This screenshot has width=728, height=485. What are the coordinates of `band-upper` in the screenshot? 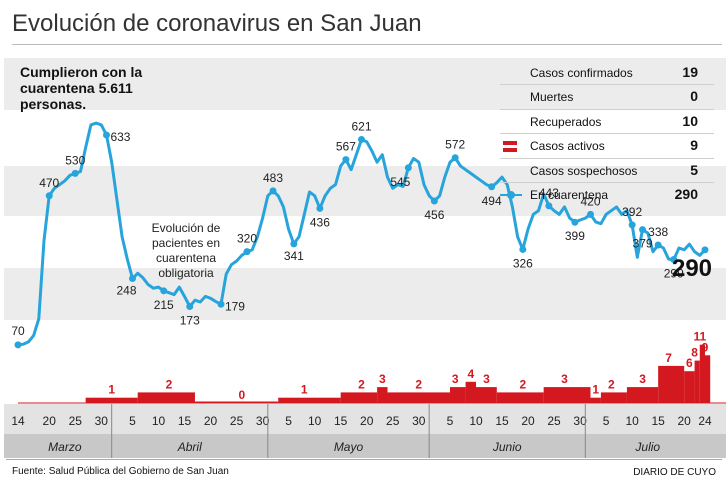 It's located at (365, 191).